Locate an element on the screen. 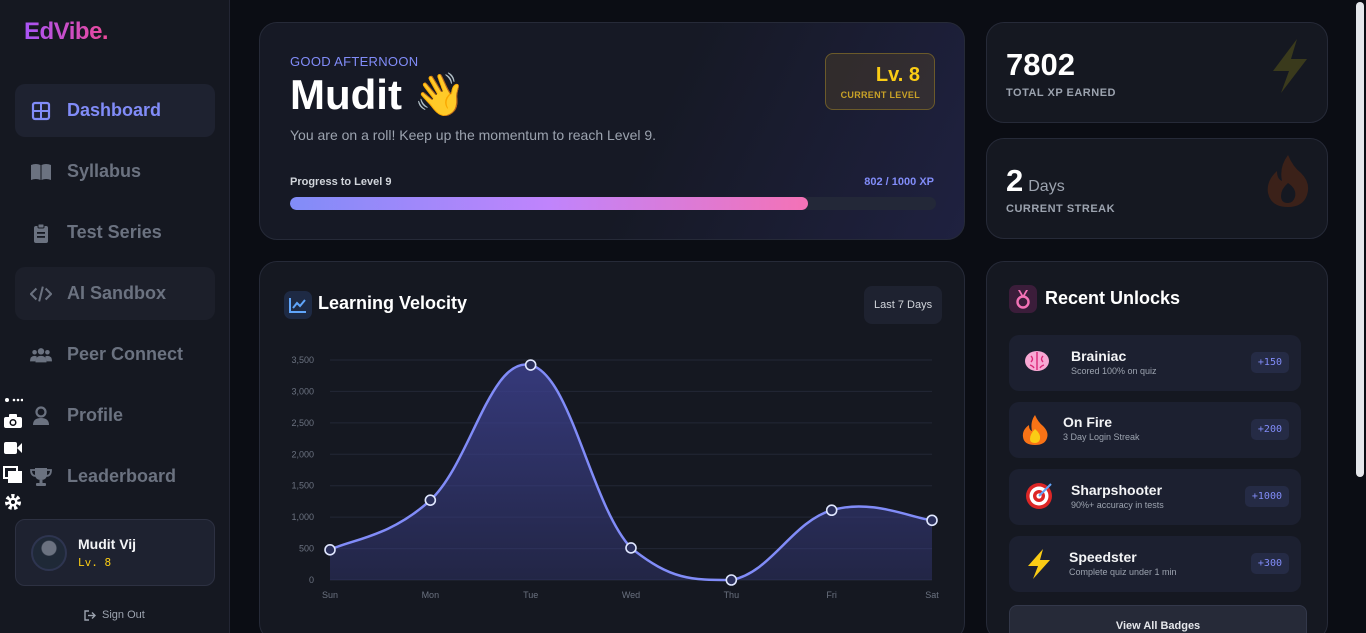 The image size is (1366, 633). level-caption: CURRENT LEVEL is located at coordinates (880, 95).